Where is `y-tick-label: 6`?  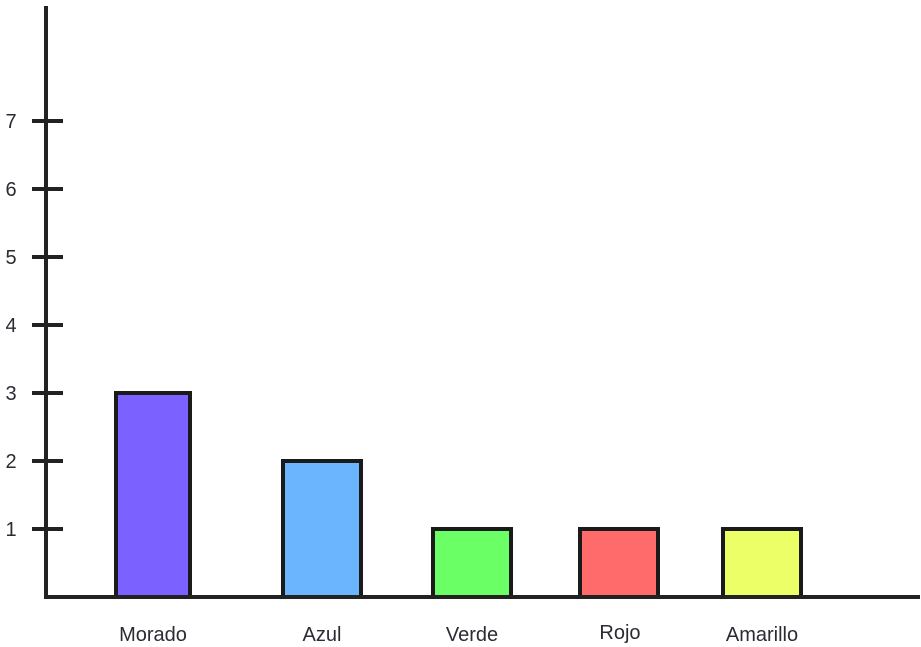 y-tick-label: 6 is located at coordinates (10, 190).